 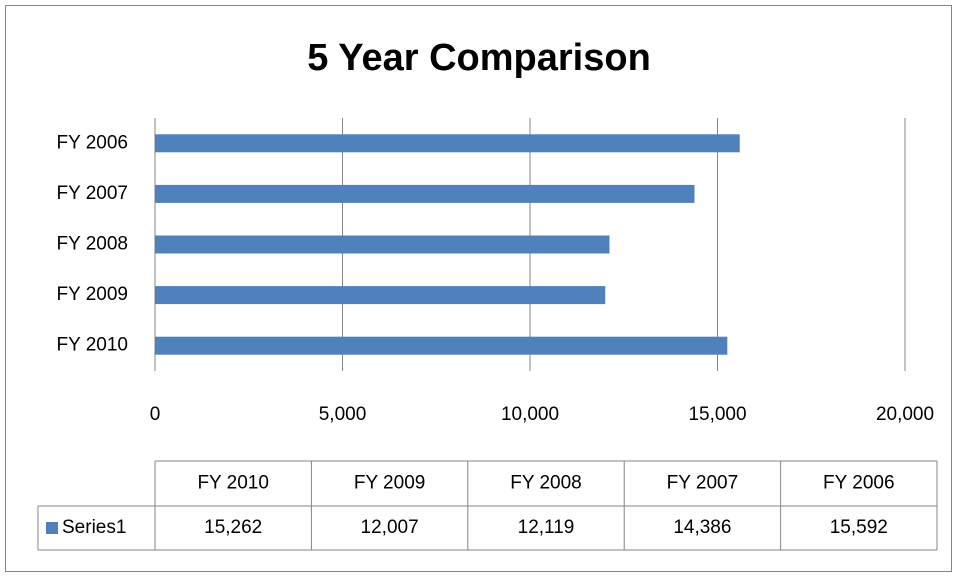 What do you see at coordinates (545, 483) in the screenshot?
I see `table-header: FY 2008` at bounding box center [545, 483].